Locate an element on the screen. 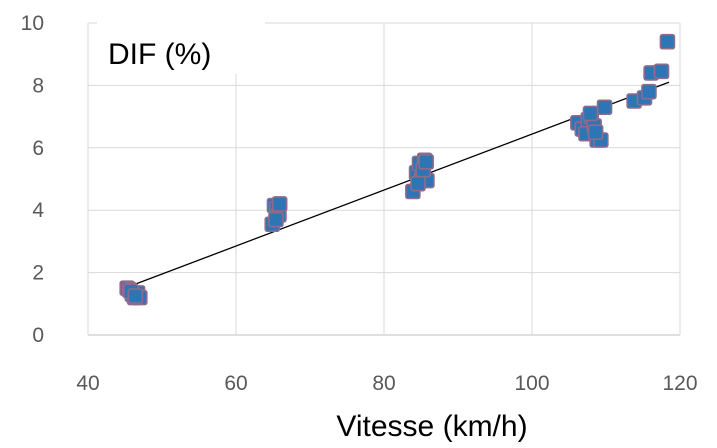 The width and height of the screenshot is (717, 448). x-tick-label: 60 is located at coordinates (235, 383).